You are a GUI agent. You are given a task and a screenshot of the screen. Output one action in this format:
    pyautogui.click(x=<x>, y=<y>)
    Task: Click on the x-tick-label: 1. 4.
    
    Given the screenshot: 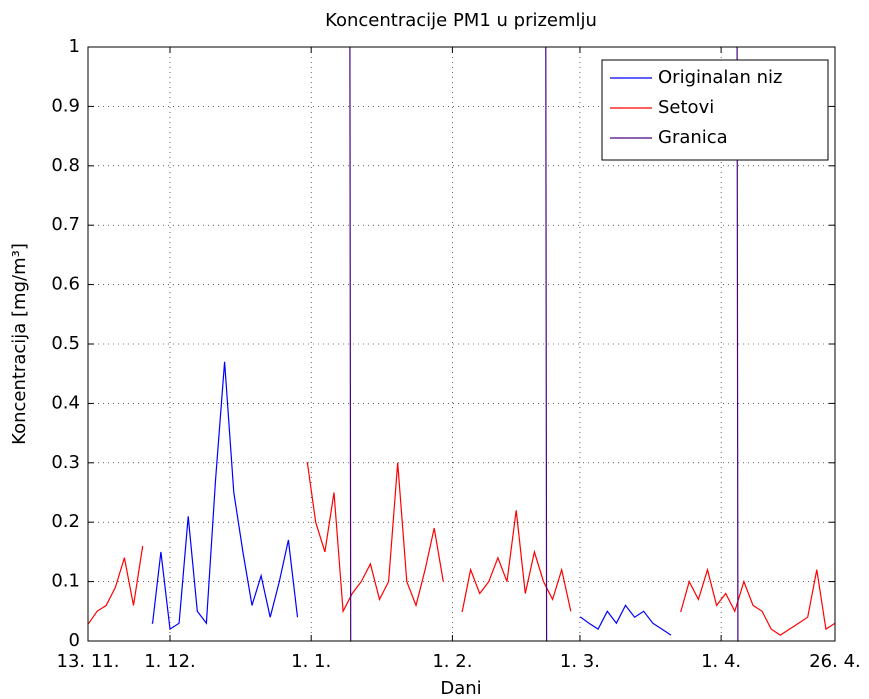 What is the action you would take?
    pyautogui.click(x=721, y=661)
    